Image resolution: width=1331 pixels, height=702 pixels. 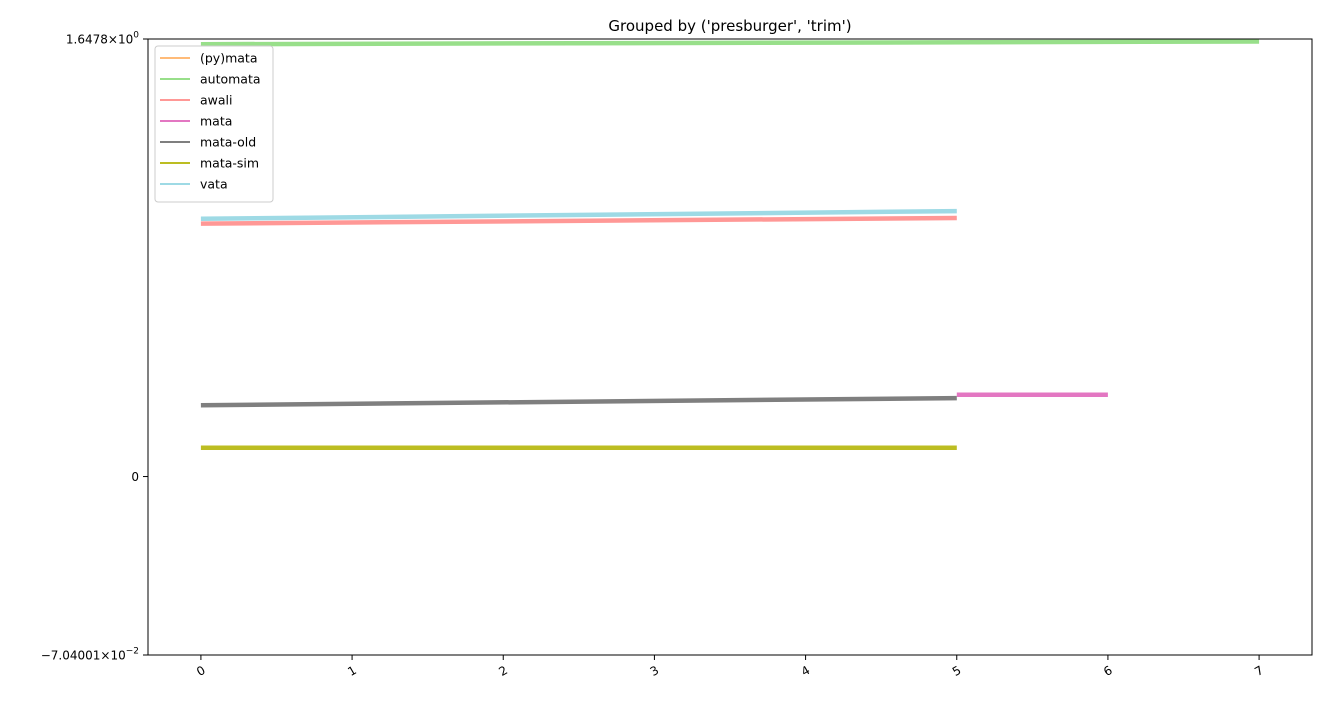 What do you see at coordinates (71, 656) in the screenshot?
I see `y-tick-mantissa: −7.04001` at bounding box center [71, 656].